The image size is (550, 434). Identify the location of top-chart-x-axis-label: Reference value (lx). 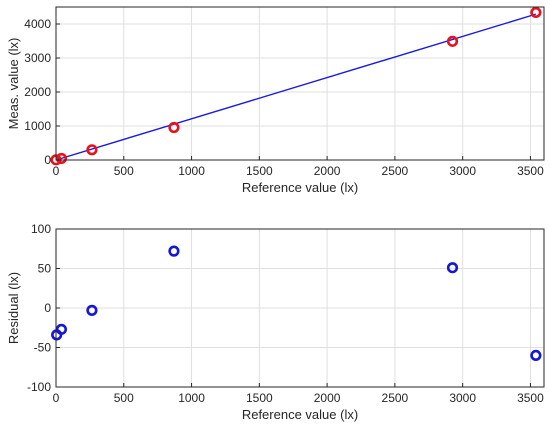
(300, 187).